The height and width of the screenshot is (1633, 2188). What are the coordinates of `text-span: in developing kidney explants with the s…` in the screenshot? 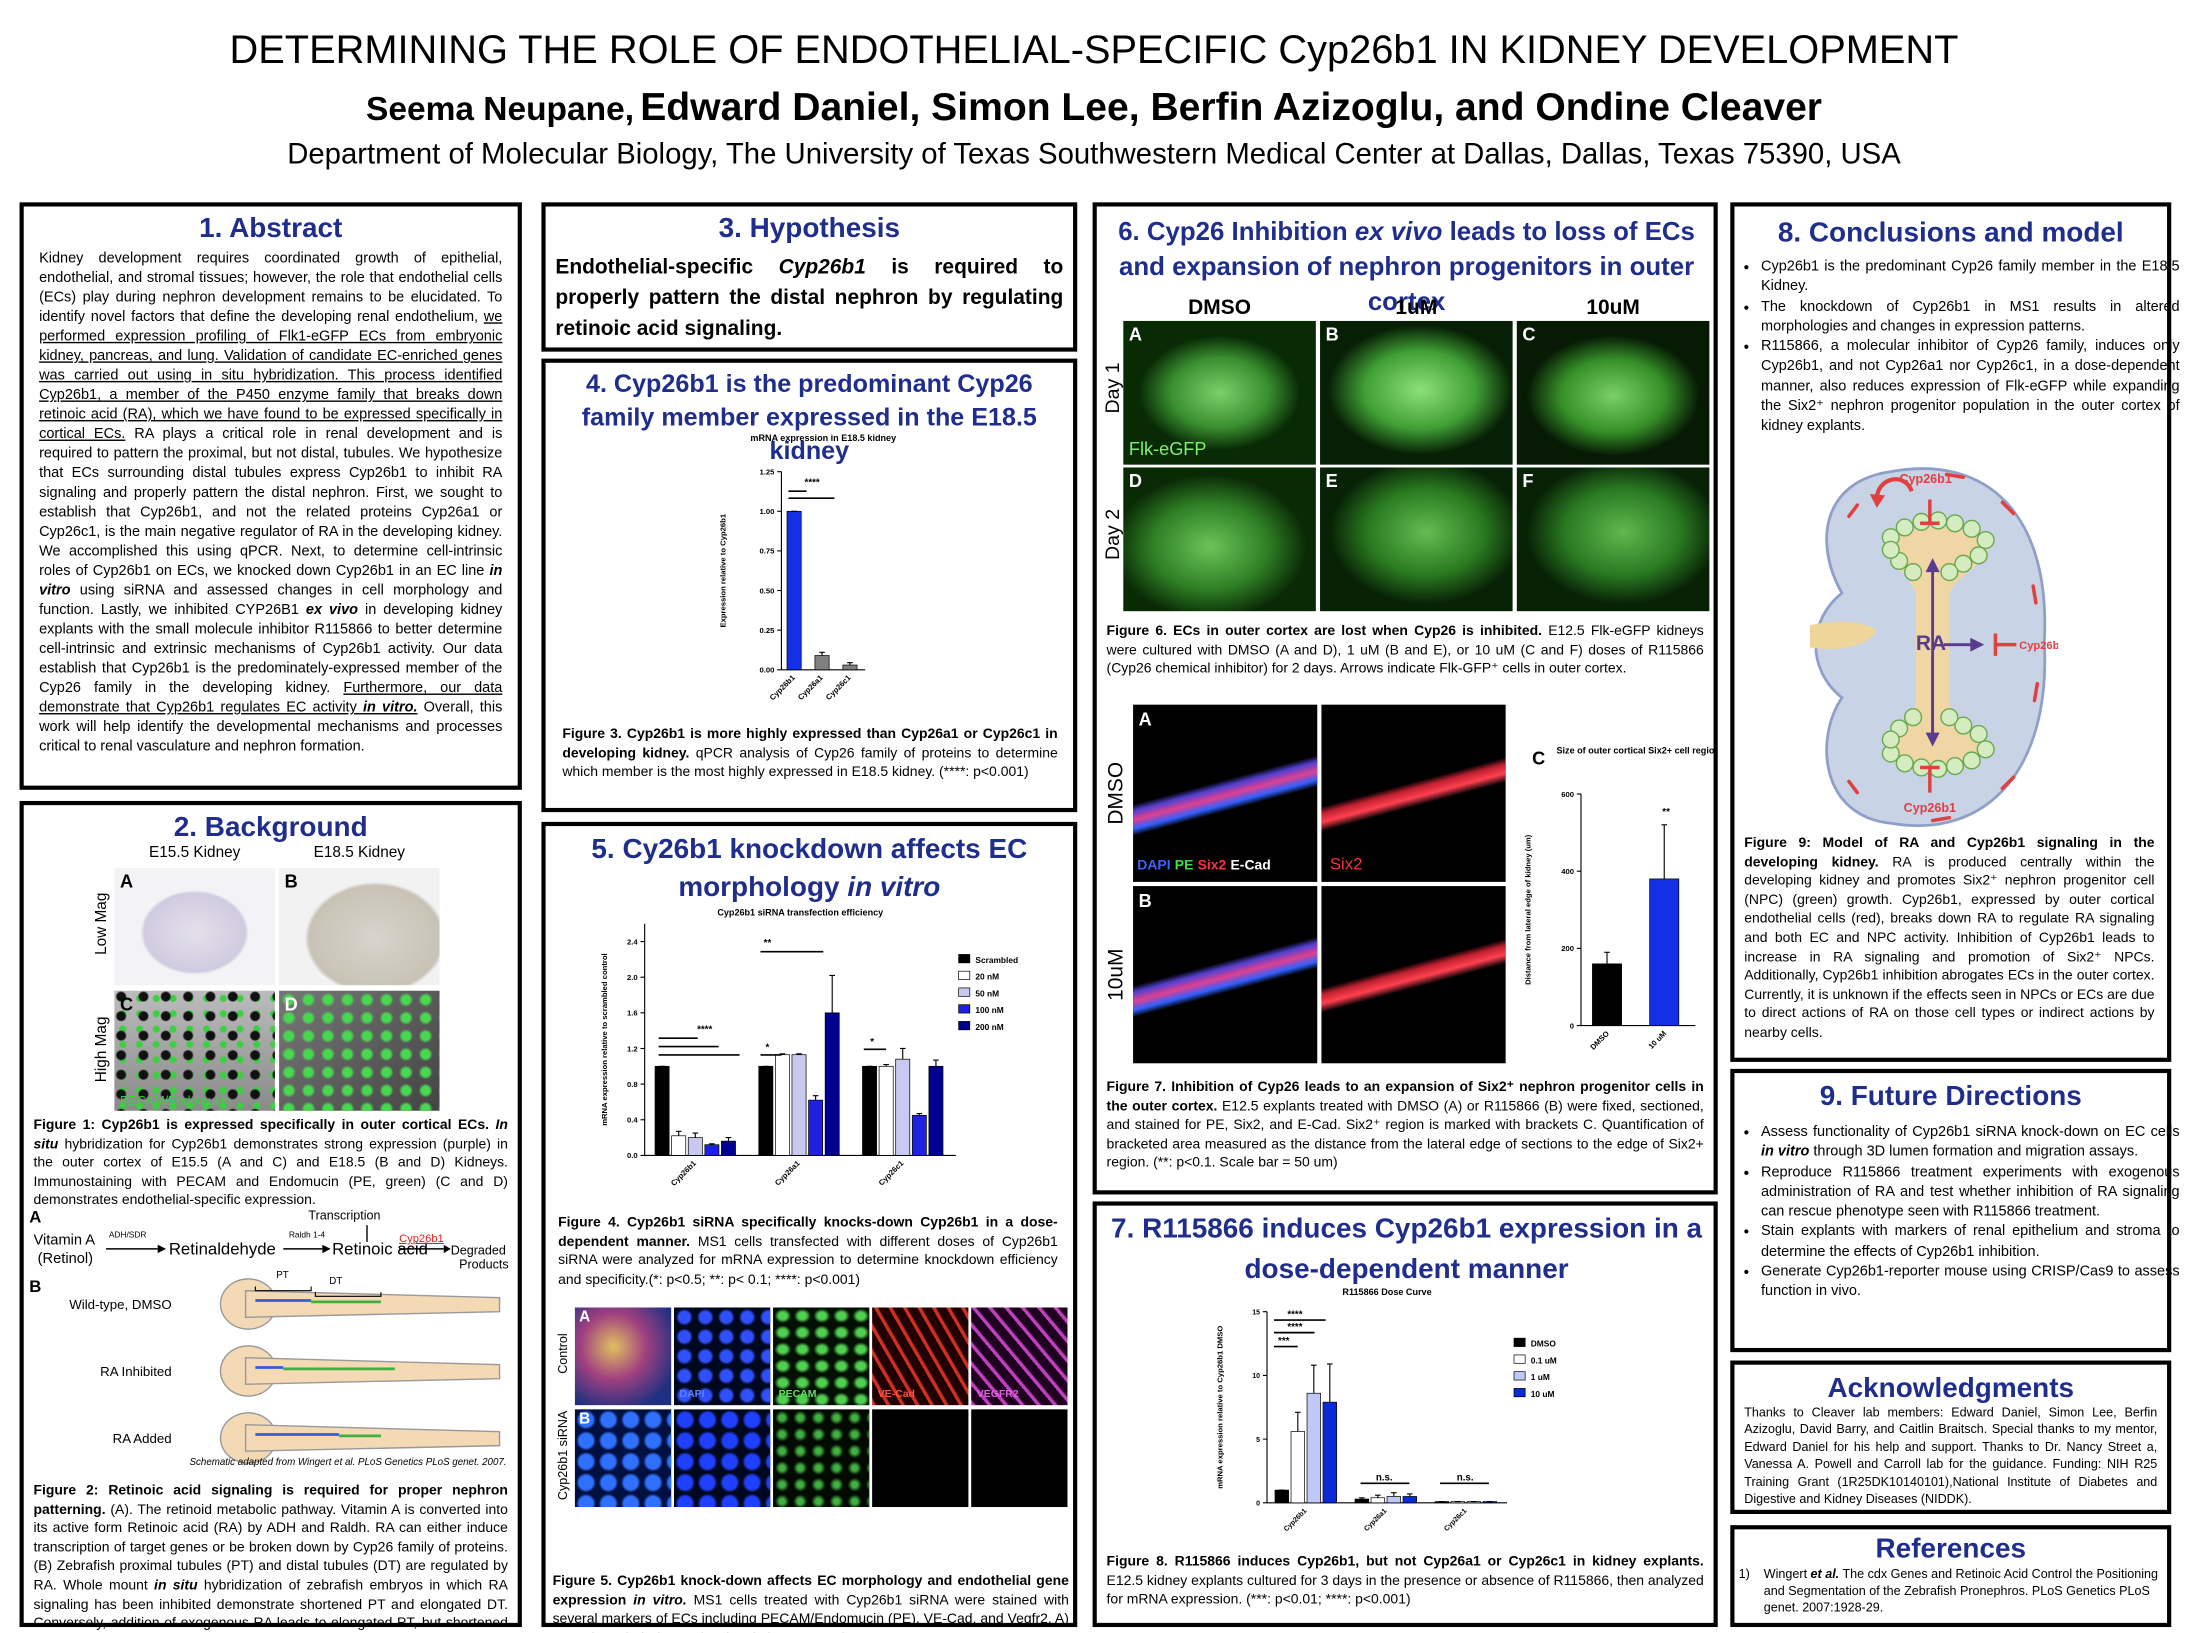 It's located at (271, 649).